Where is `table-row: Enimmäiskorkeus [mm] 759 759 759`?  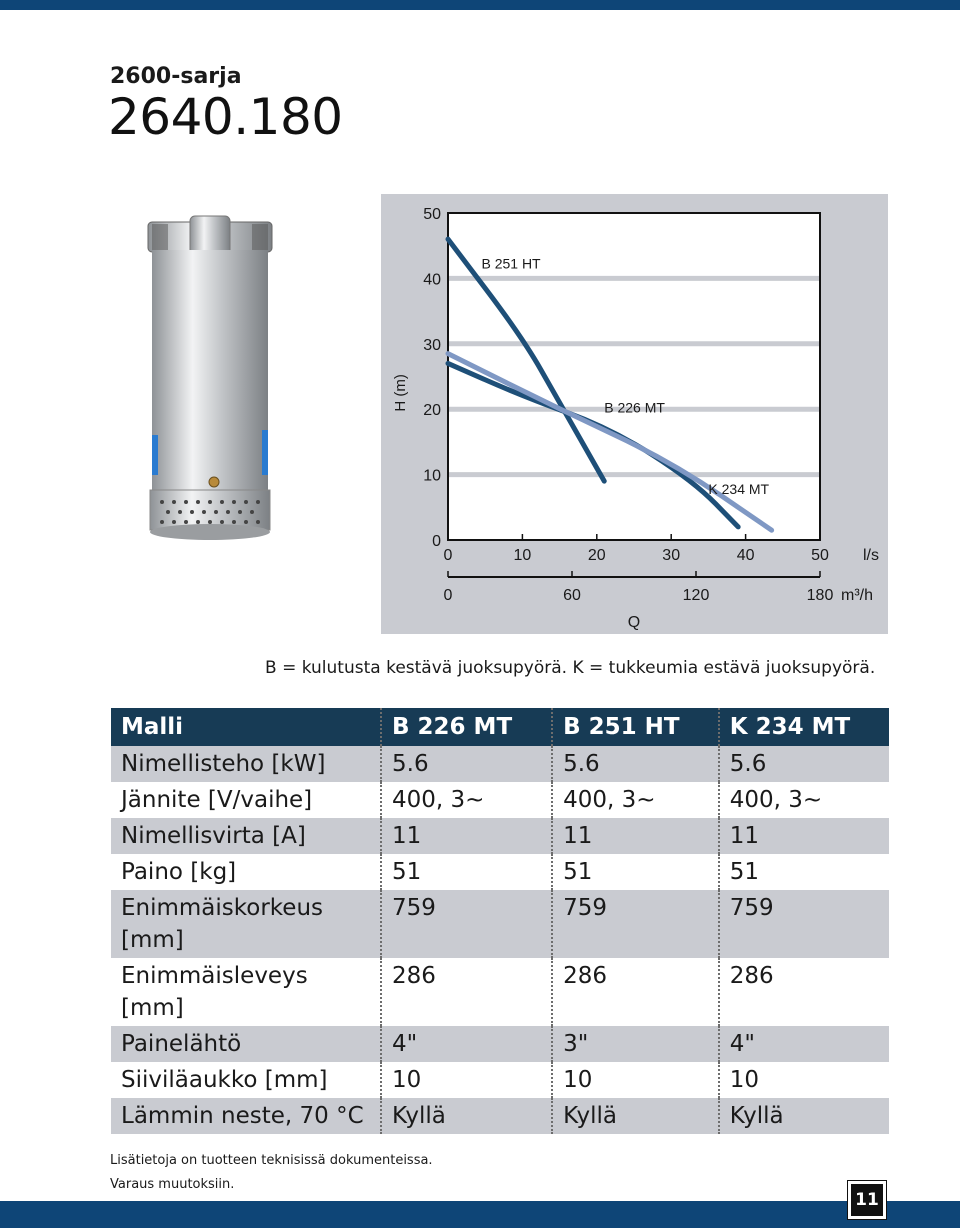
table-row: Enimmäiskorkeus [mm] 759 759 759 is located at coordinates (500, 924).